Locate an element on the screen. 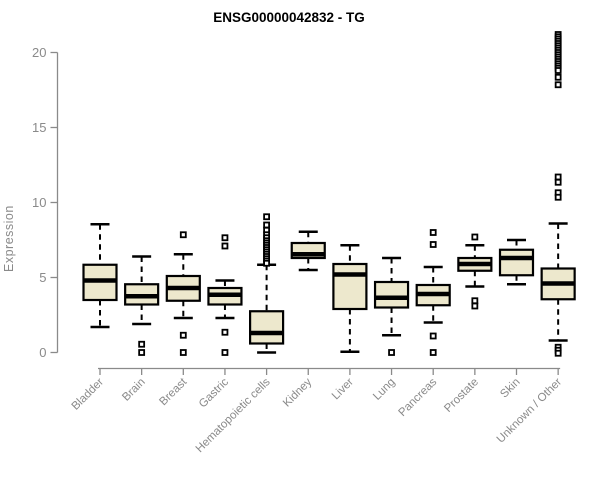 The width and height of the screenshot is (600, 500). y-tick-label: 10 is located at coordinates (39, 202).